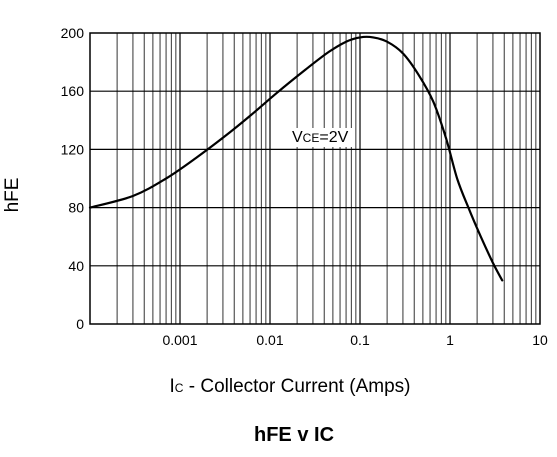  Describe the element at coordinates (450, 340) in the screenshot. I see `x-tick-label: 1` at that location.